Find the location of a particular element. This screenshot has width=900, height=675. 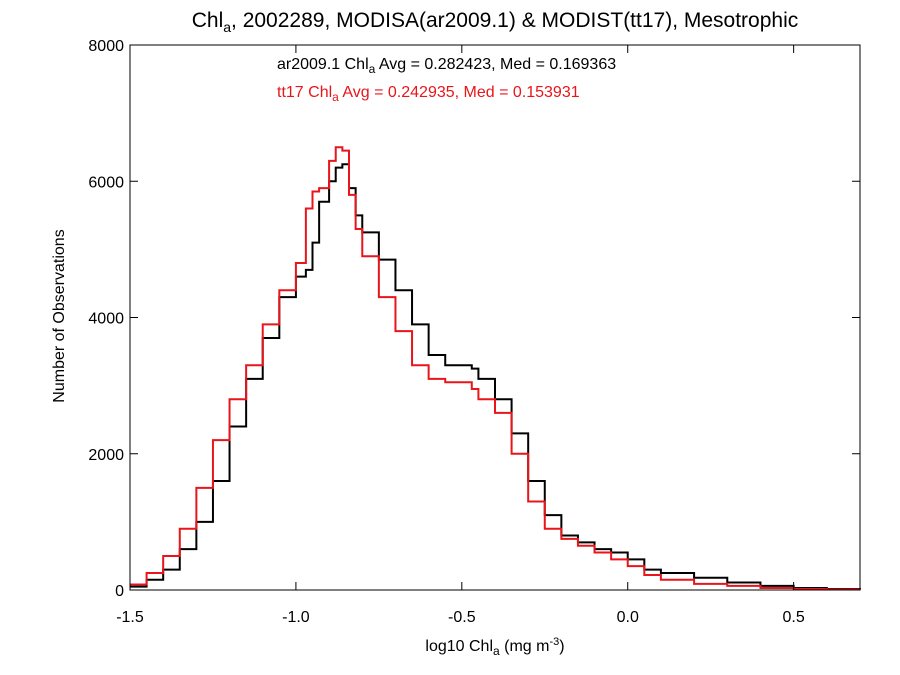

y-tick-label: 8000 is located at coordinates (106, 46).